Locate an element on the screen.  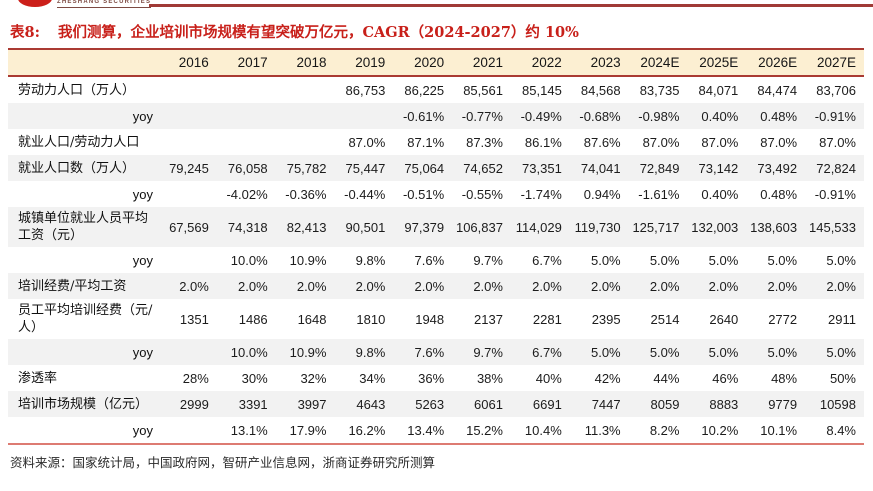
cell: 36% is located at coordinates (431, 378).